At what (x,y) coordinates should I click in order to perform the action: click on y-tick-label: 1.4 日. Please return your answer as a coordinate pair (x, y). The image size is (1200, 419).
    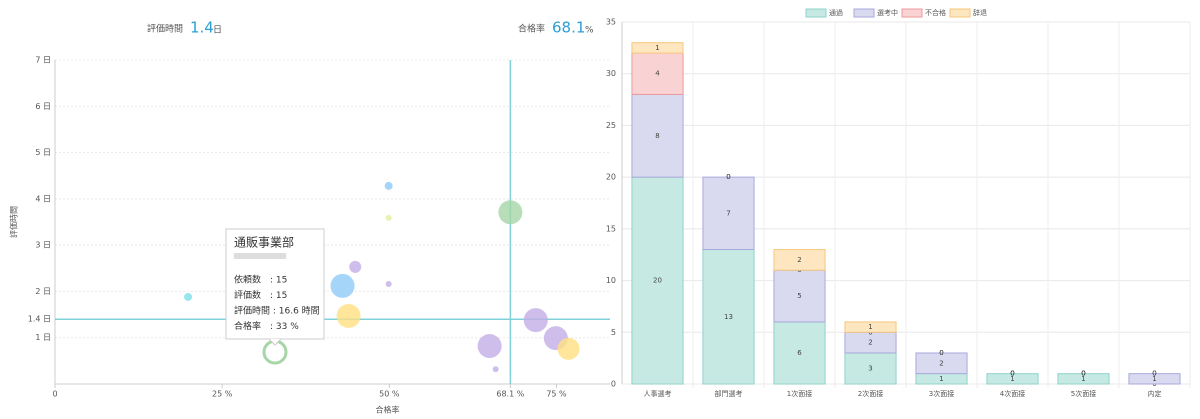
    Looking at the image, I should click on (39, 319).